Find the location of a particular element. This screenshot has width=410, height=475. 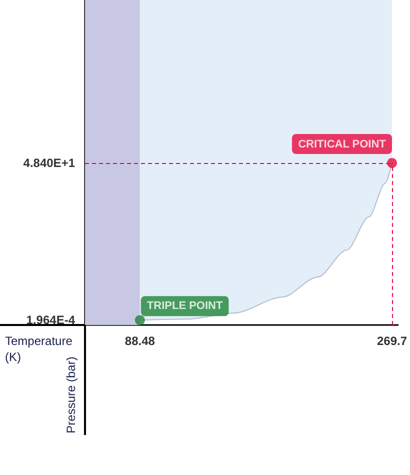

x-tick-label: 88.48 is located at coordinates (140, 341).